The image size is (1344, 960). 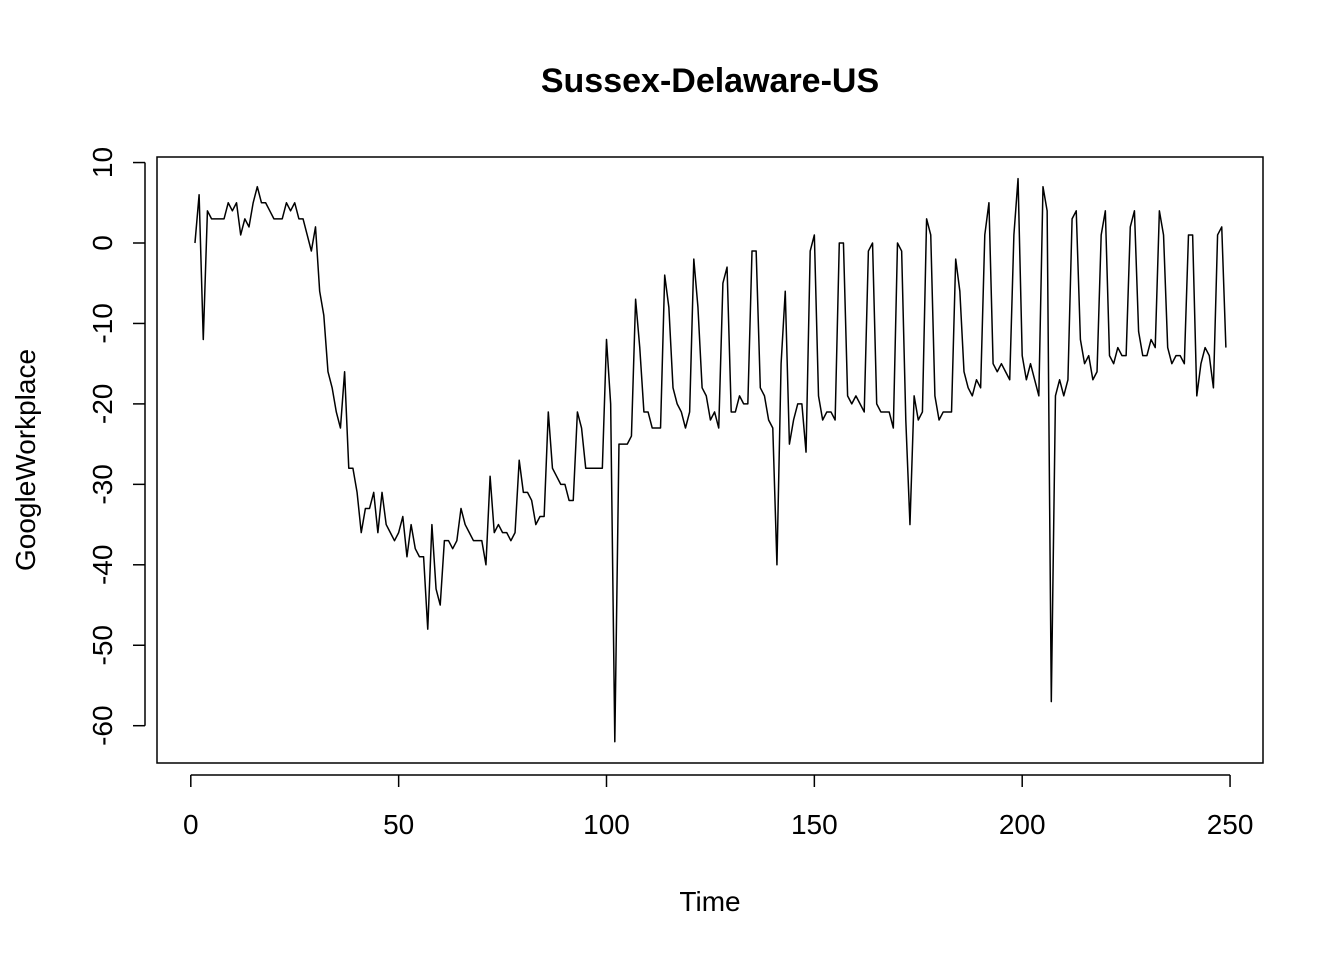 What do you see at coordinates (116, 446) in the screenshot?
I see `y-axis: 10 0 -10 -20 -30 -40 -50 -60` at bounding box center [116, 446].